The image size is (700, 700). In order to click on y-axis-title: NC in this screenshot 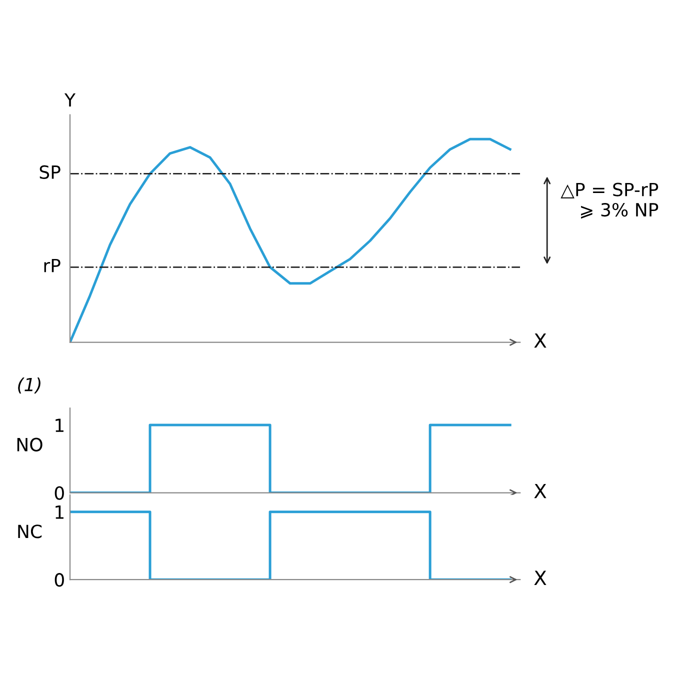, I will do `click(30, 531)`.